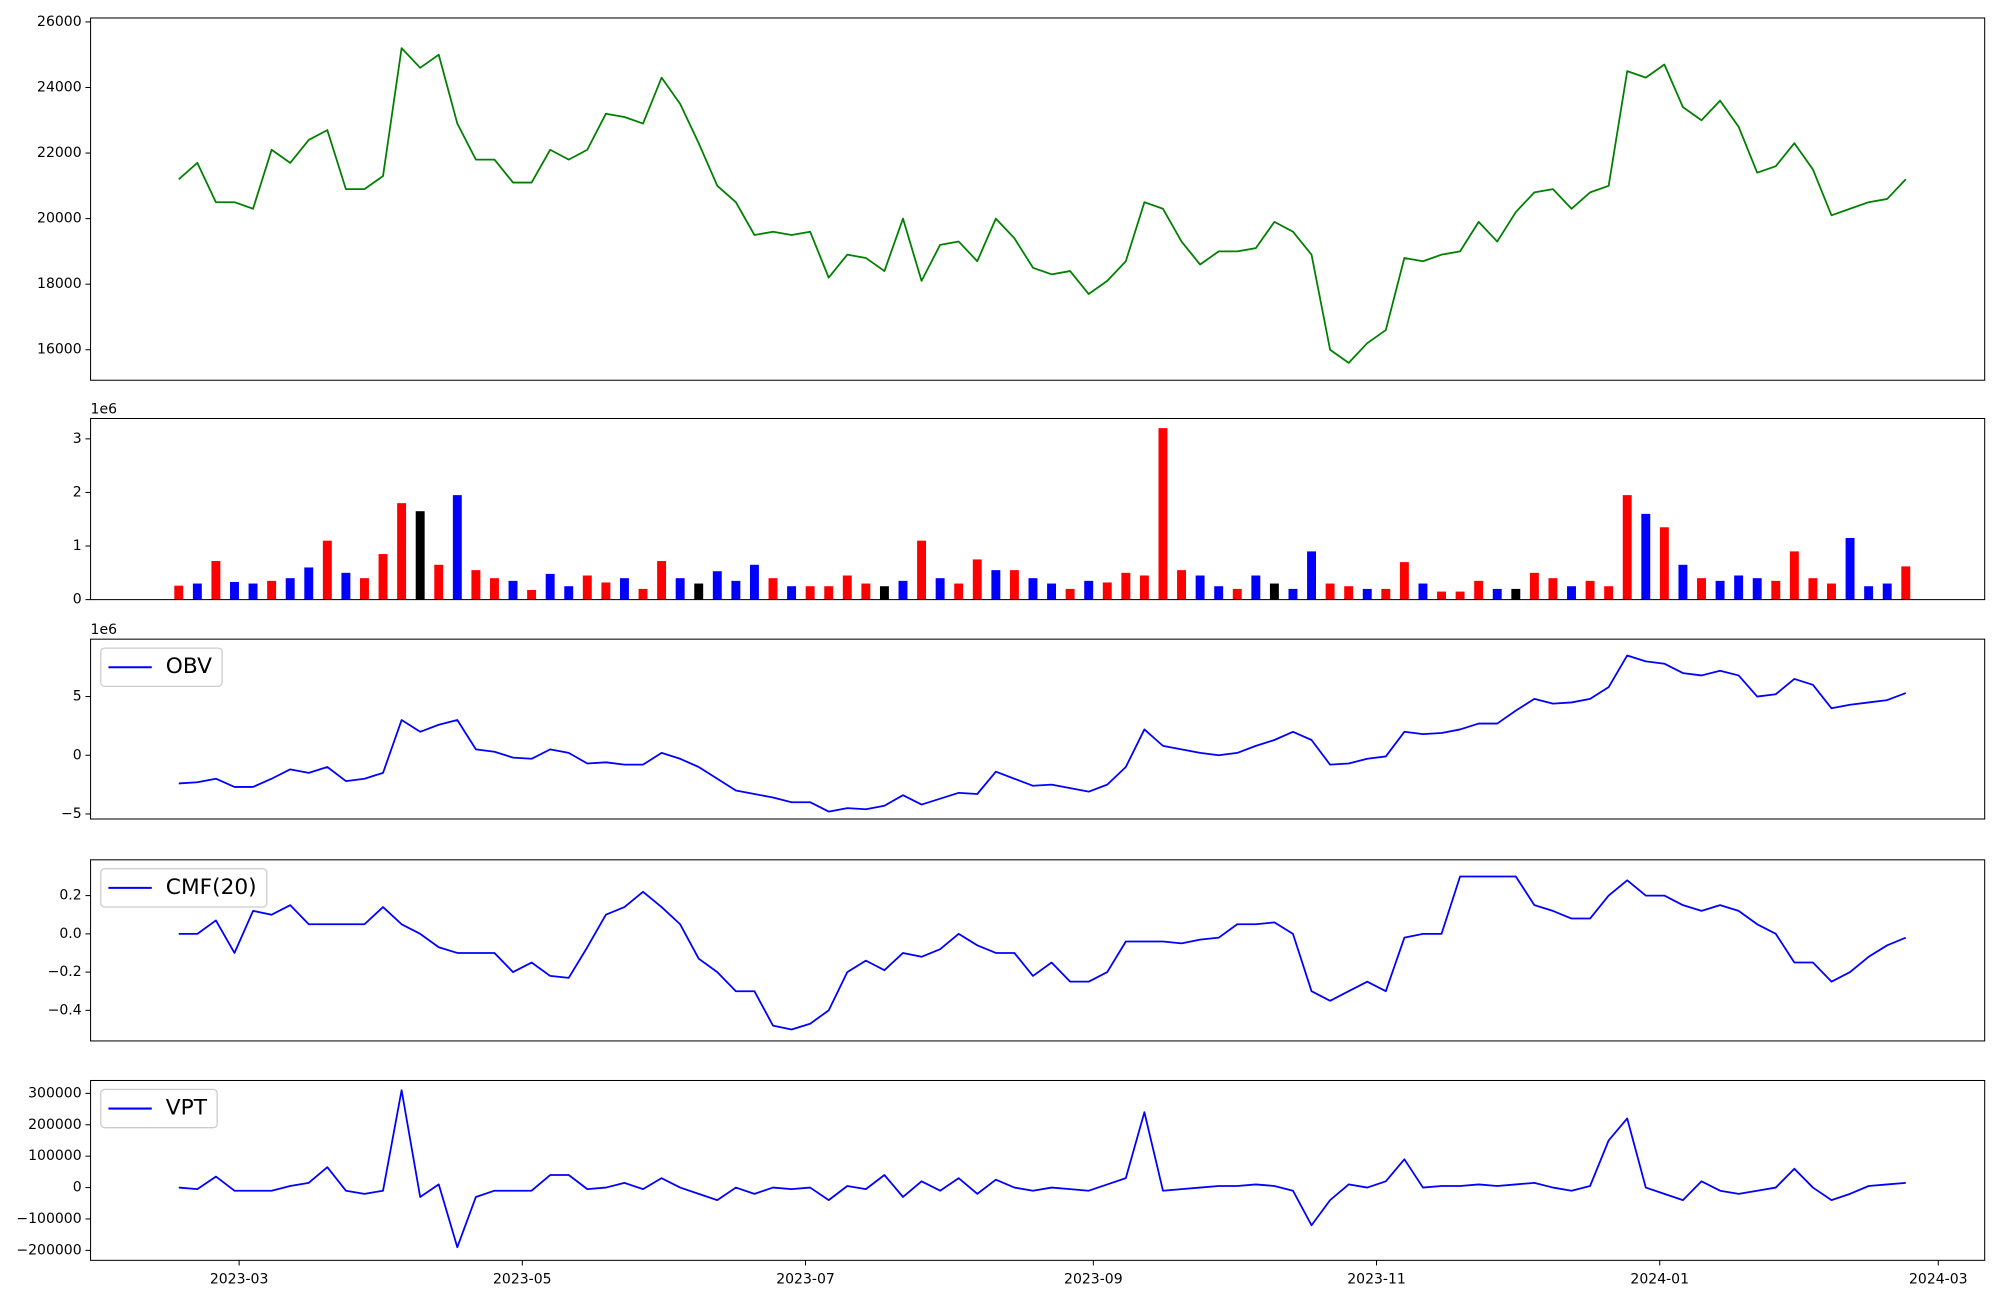 The image size is (2000, 1300). What do you see at coordinates (55, 1125) in the screenshot?
I see `y-tick-label: 200000` at bounding box center [55, 1125].